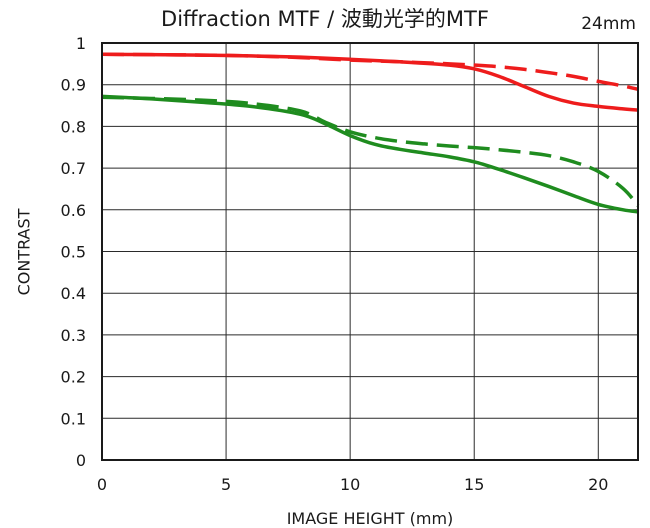 Image resolution: width=650 pixels, height=528 pixels. What do you see at coordinates (325, 19) in the screenshot?
I see `chart-title: Diffraction MTF / 波動光学的MTF` at bounding box center [325, 19].